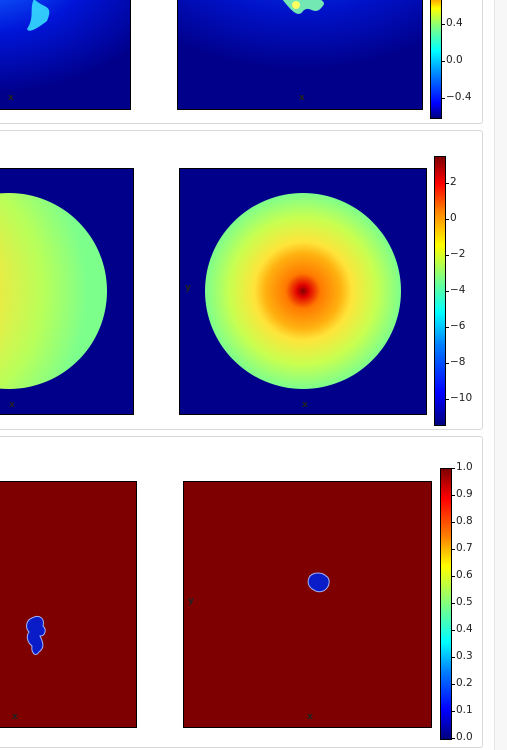 The width and height of the screenshot is (507, 750). Describe the element at coordinates (462, 494) in the screenshot. I see `colorbar-tick: 0.9` at that location.